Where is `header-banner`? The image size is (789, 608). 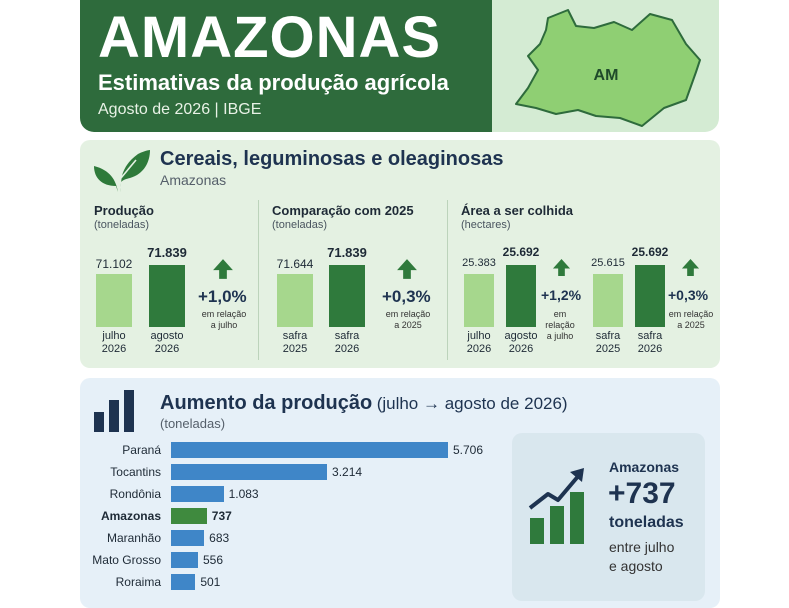 header-banner is located at coordinates (286, 66).